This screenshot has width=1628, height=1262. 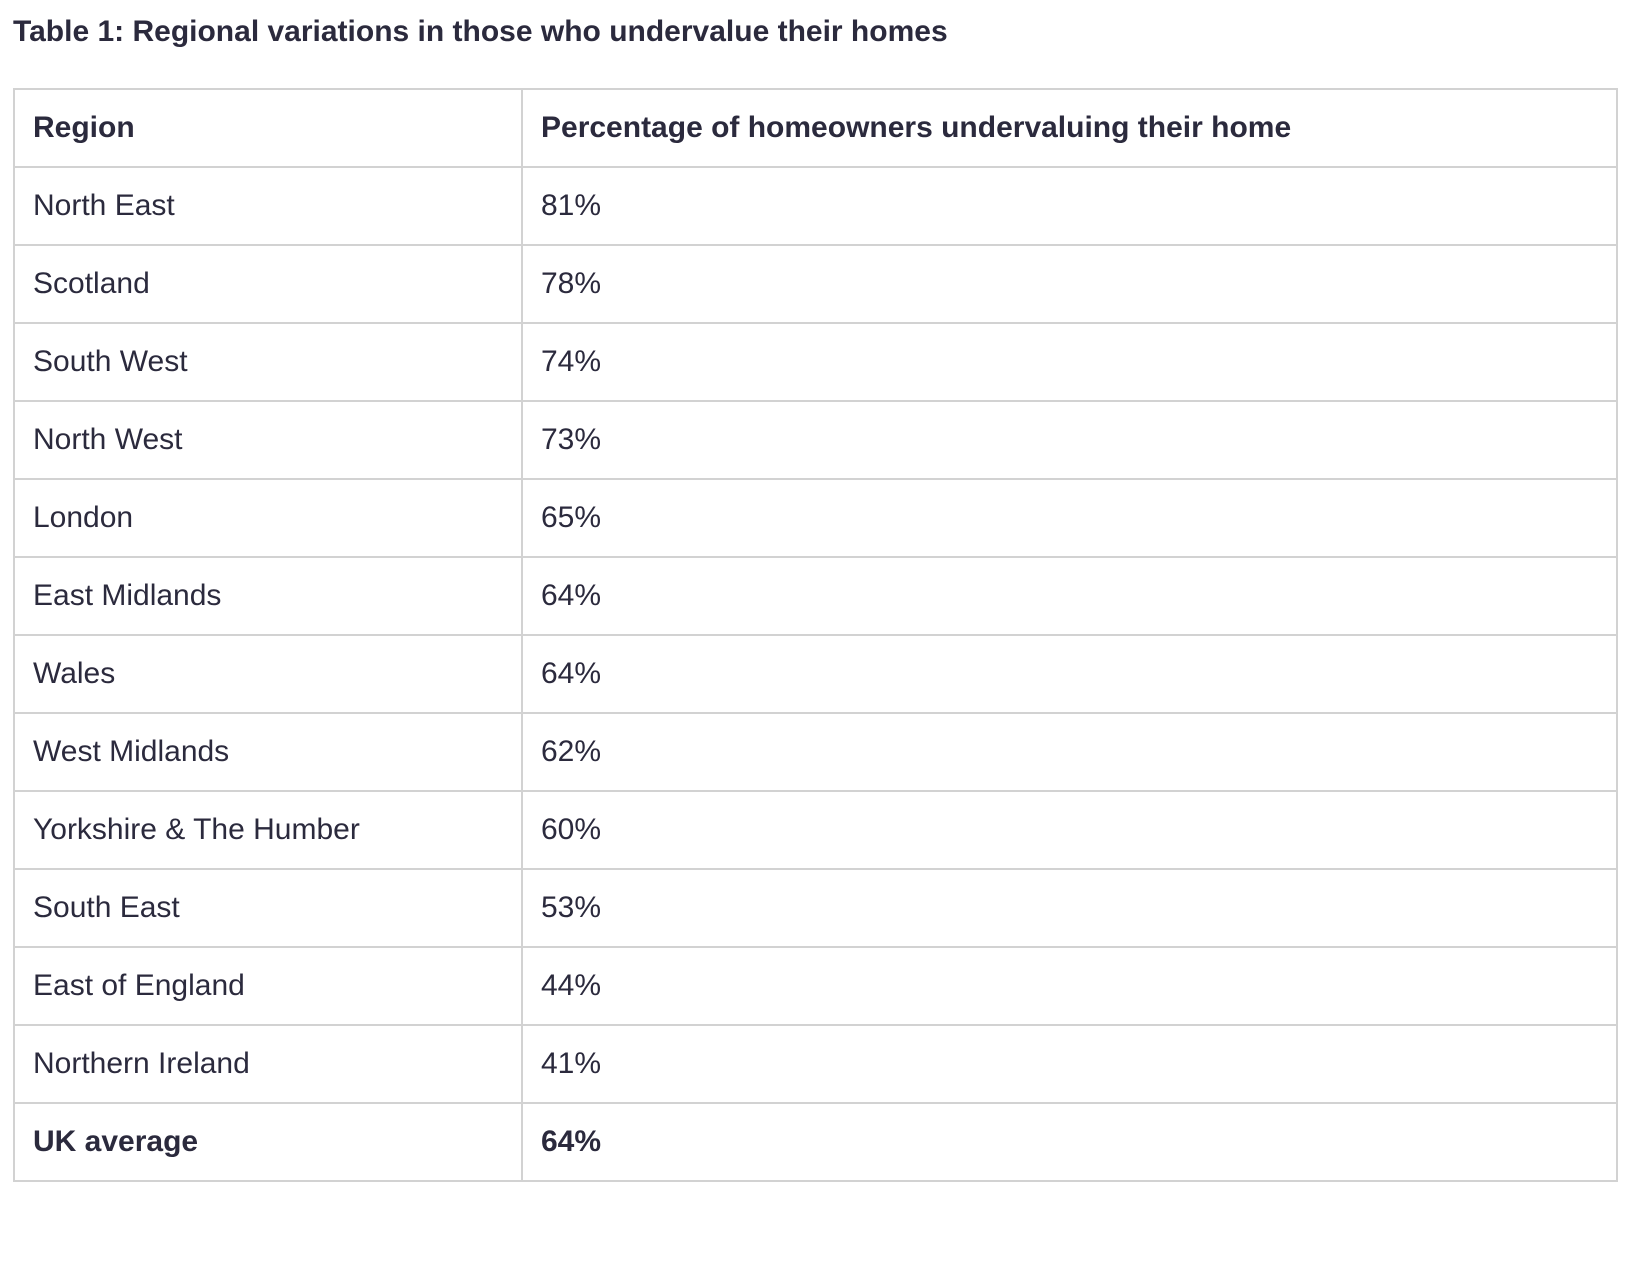 What do you see at coordinates (1069, 440) in the screenshot?
I see `cell-percentage: 73%` at bounding box center [1069, 440].